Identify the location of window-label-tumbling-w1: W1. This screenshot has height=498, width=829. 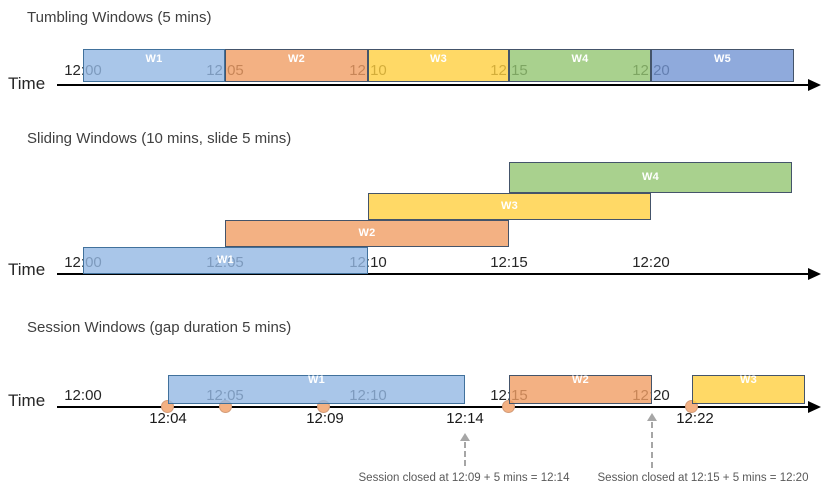
(154, 59).